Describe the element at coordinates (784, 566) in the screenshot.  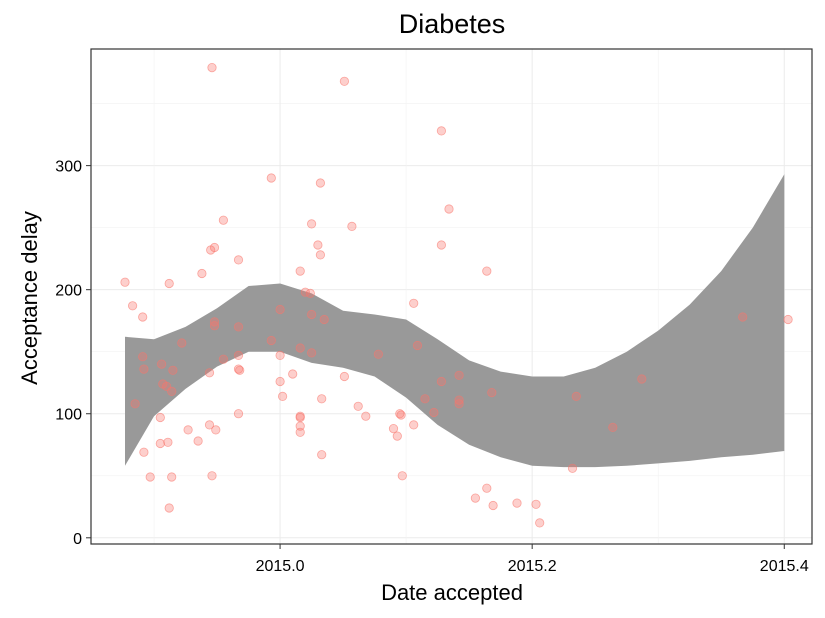
I see `x-tick-label: 2015.4` at that location.